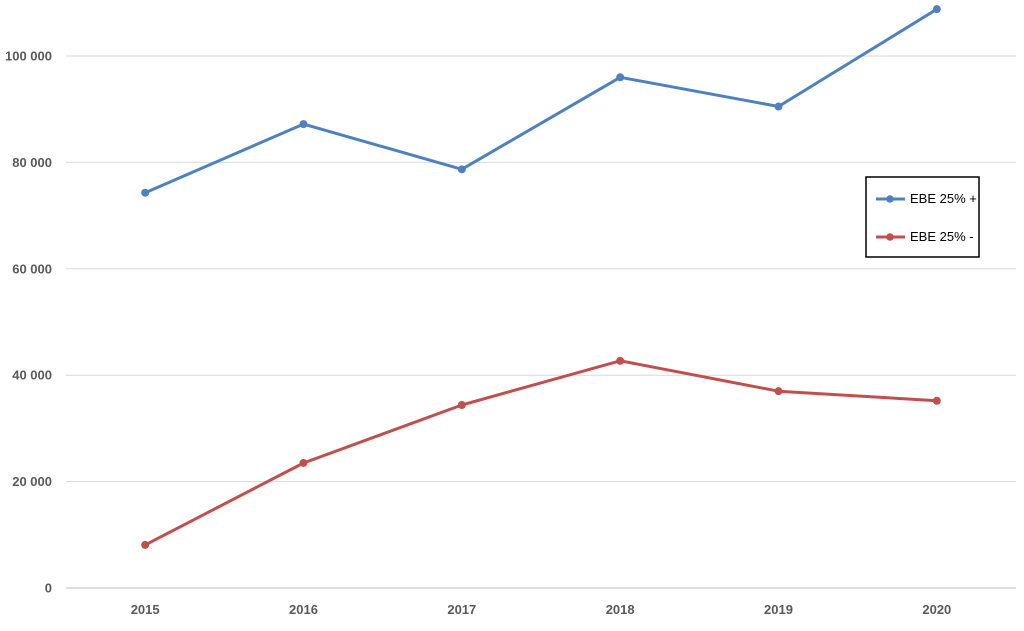  What do you see at coordinates (936, 609) in the screenshot?
I see `x-tick-label: 2020` at bounding box center [936, 609].